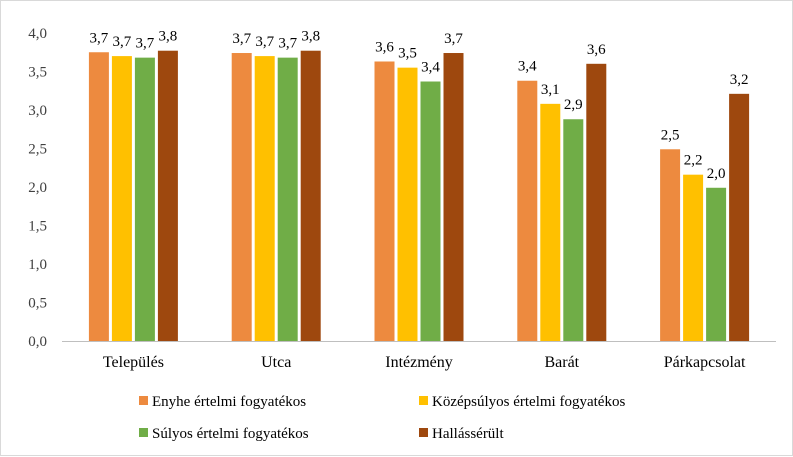 The image size is (793, 457). Describe the element at coordinates (37, 227) in the screenshot. I see `y-tick-label: 1,5` at that location.